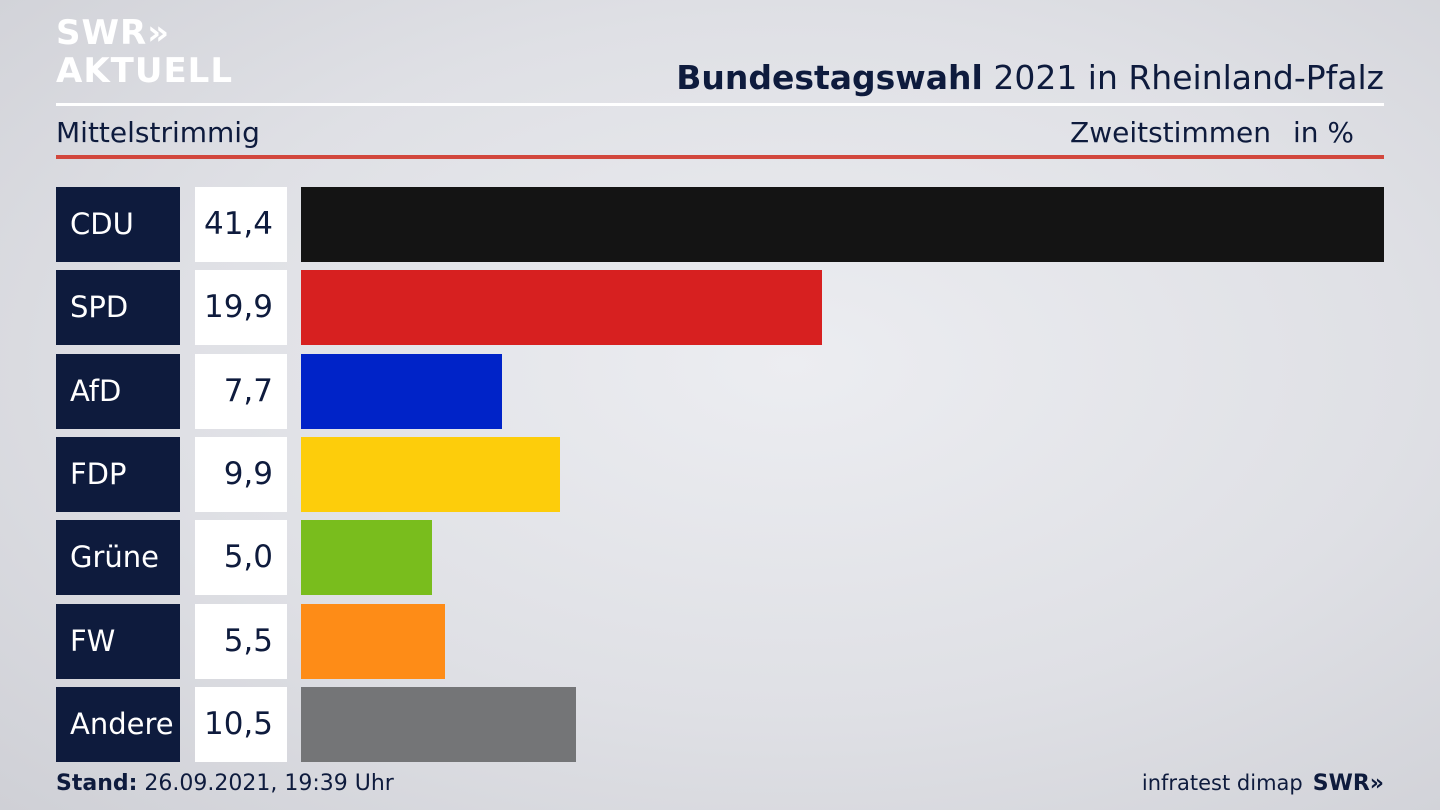 The height and width of the screenshot is (810, 1440). Describe the element at coordinates (241, 308) in the screenshot. I see `value-label: 19,9` at that location.